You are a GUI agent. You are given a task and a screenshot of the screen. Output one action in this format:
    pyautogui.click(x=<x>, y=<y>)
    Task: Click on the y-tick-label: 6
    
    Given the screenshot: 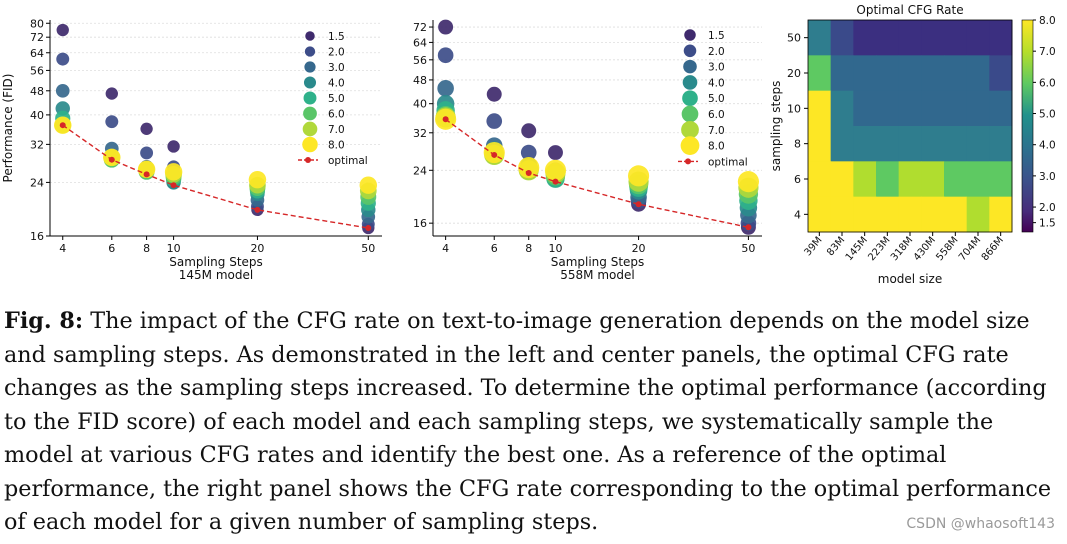 What is the action you would take?
    pyautogui.click(x=797, y=179)
    